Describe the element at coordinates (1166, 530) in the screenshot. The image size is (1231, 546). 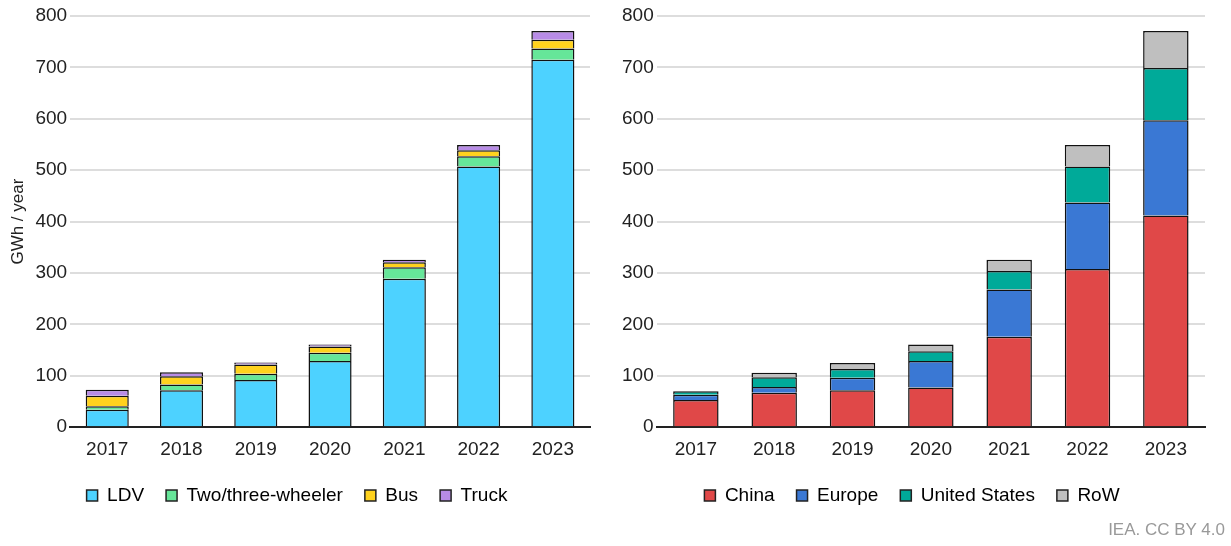
I see `text: IEA. CC BY 4.0` at that location.